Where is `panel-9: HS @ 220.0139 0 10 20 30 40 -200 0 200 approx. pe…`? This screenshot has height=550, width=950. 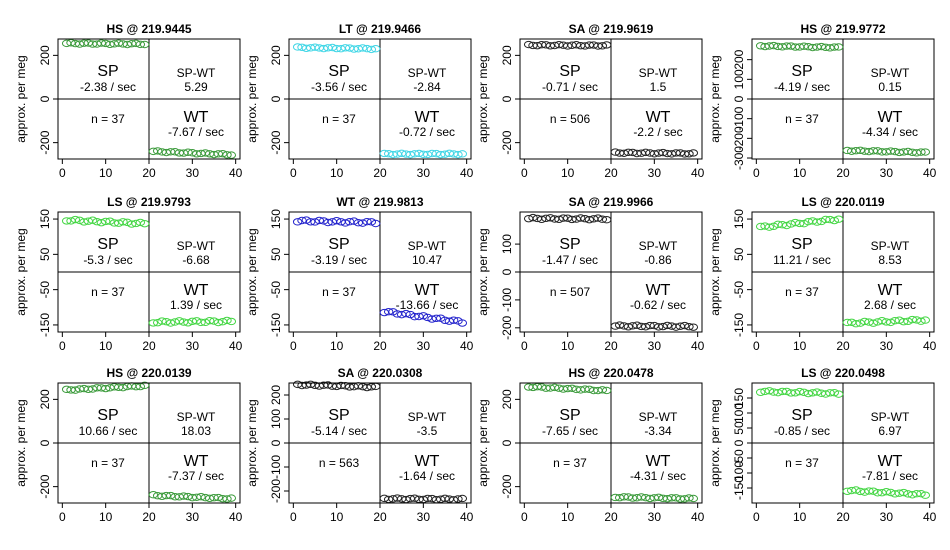 panel-9: HS @ 220.0139 0 10 20 30 40 -200 0 200 approx. pe… is located at coordinates (128, 445).